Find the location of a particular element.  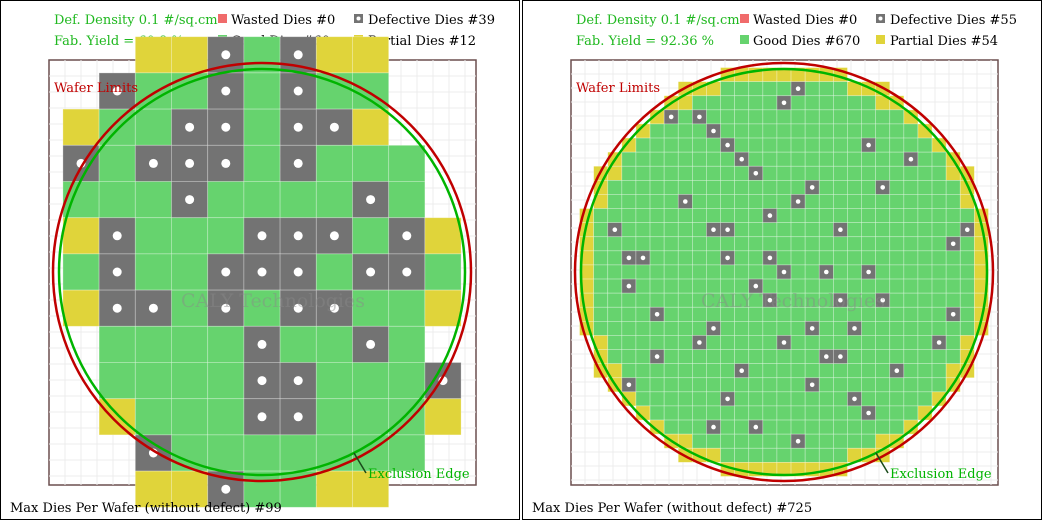

defect-density-label: Def. Density 0.1 #/sq.cm is located at coordinates (658, 20).